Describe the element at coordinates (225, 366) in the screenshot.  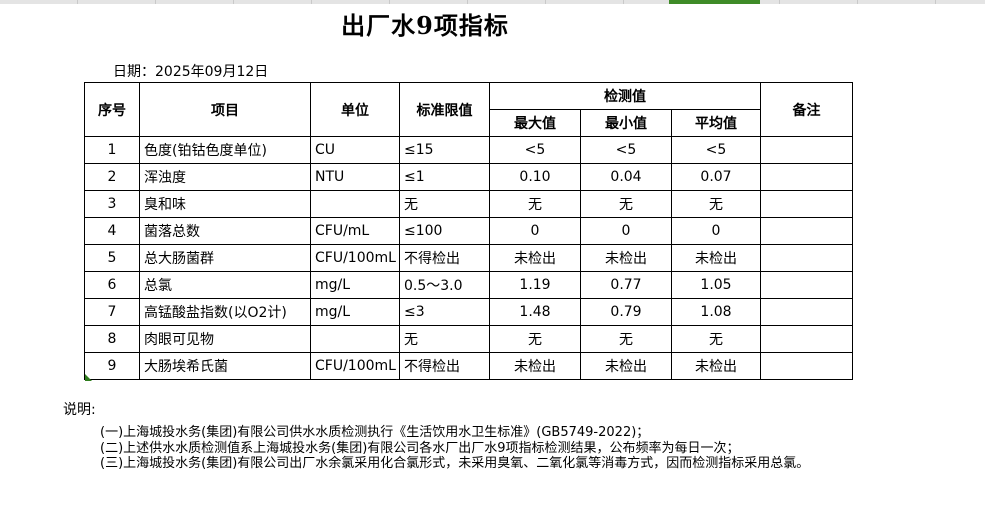
I see `cell-item: 大肠埃希氏菌` at that location.